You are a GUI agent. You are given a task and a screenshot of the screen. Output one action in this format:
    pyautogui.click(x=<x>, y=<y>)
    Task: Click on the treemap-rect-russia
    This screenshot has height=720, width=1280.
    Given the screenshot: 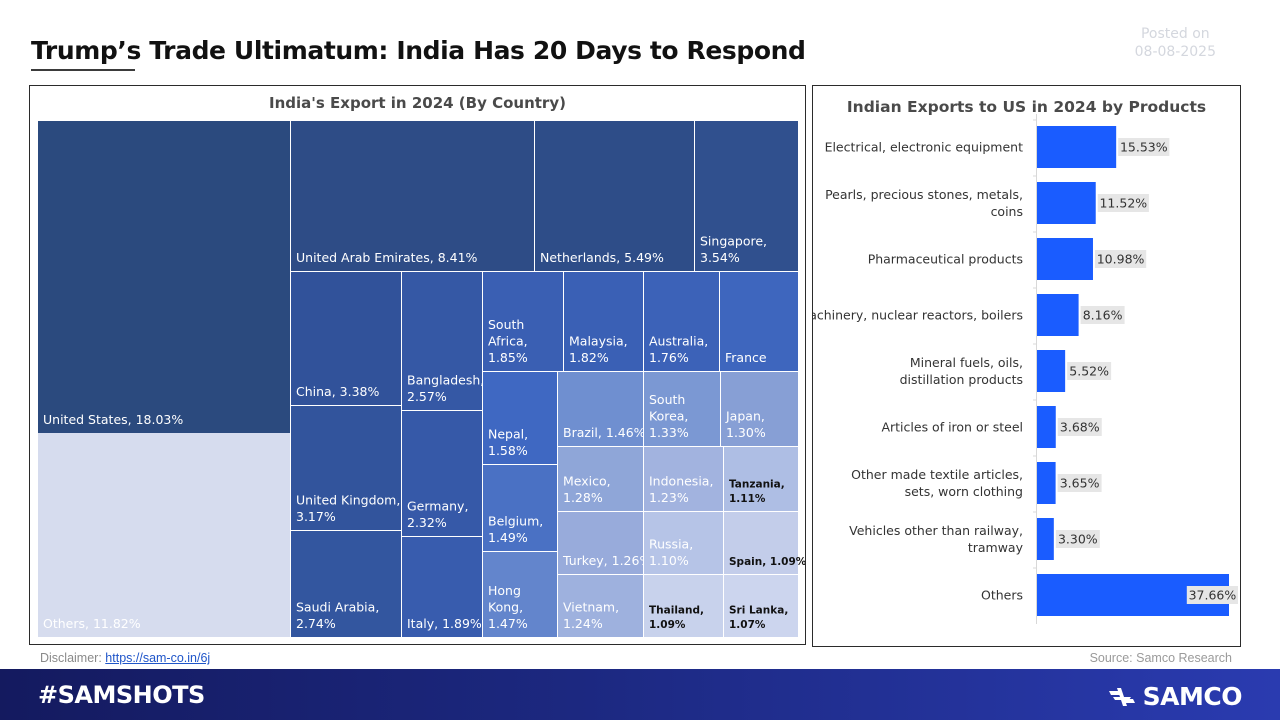 What is the action you would take?
    pyautogui.click(x=683, y=543)
    